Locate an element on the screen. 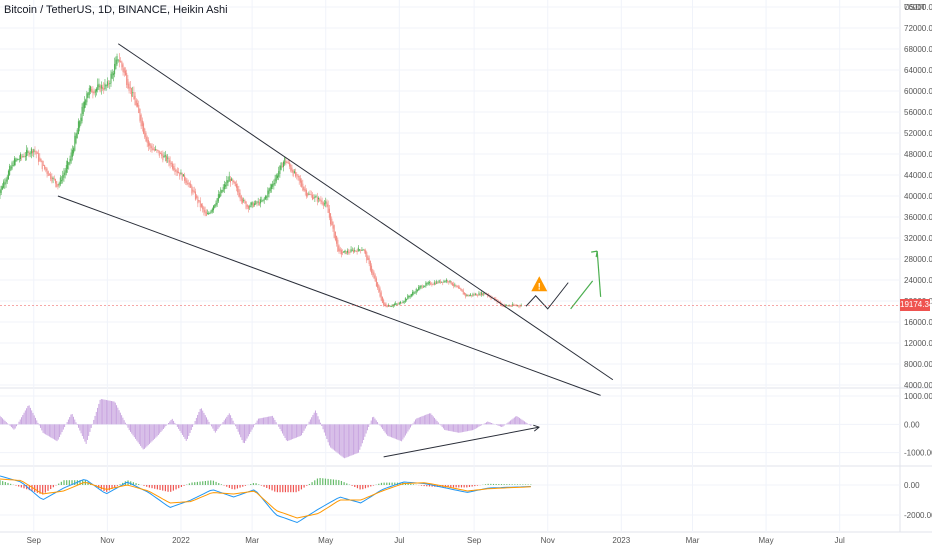 The width and height of the screenshot is (932, 550). y-tick-label: 52000.00 is located at coordinates (918, 133).